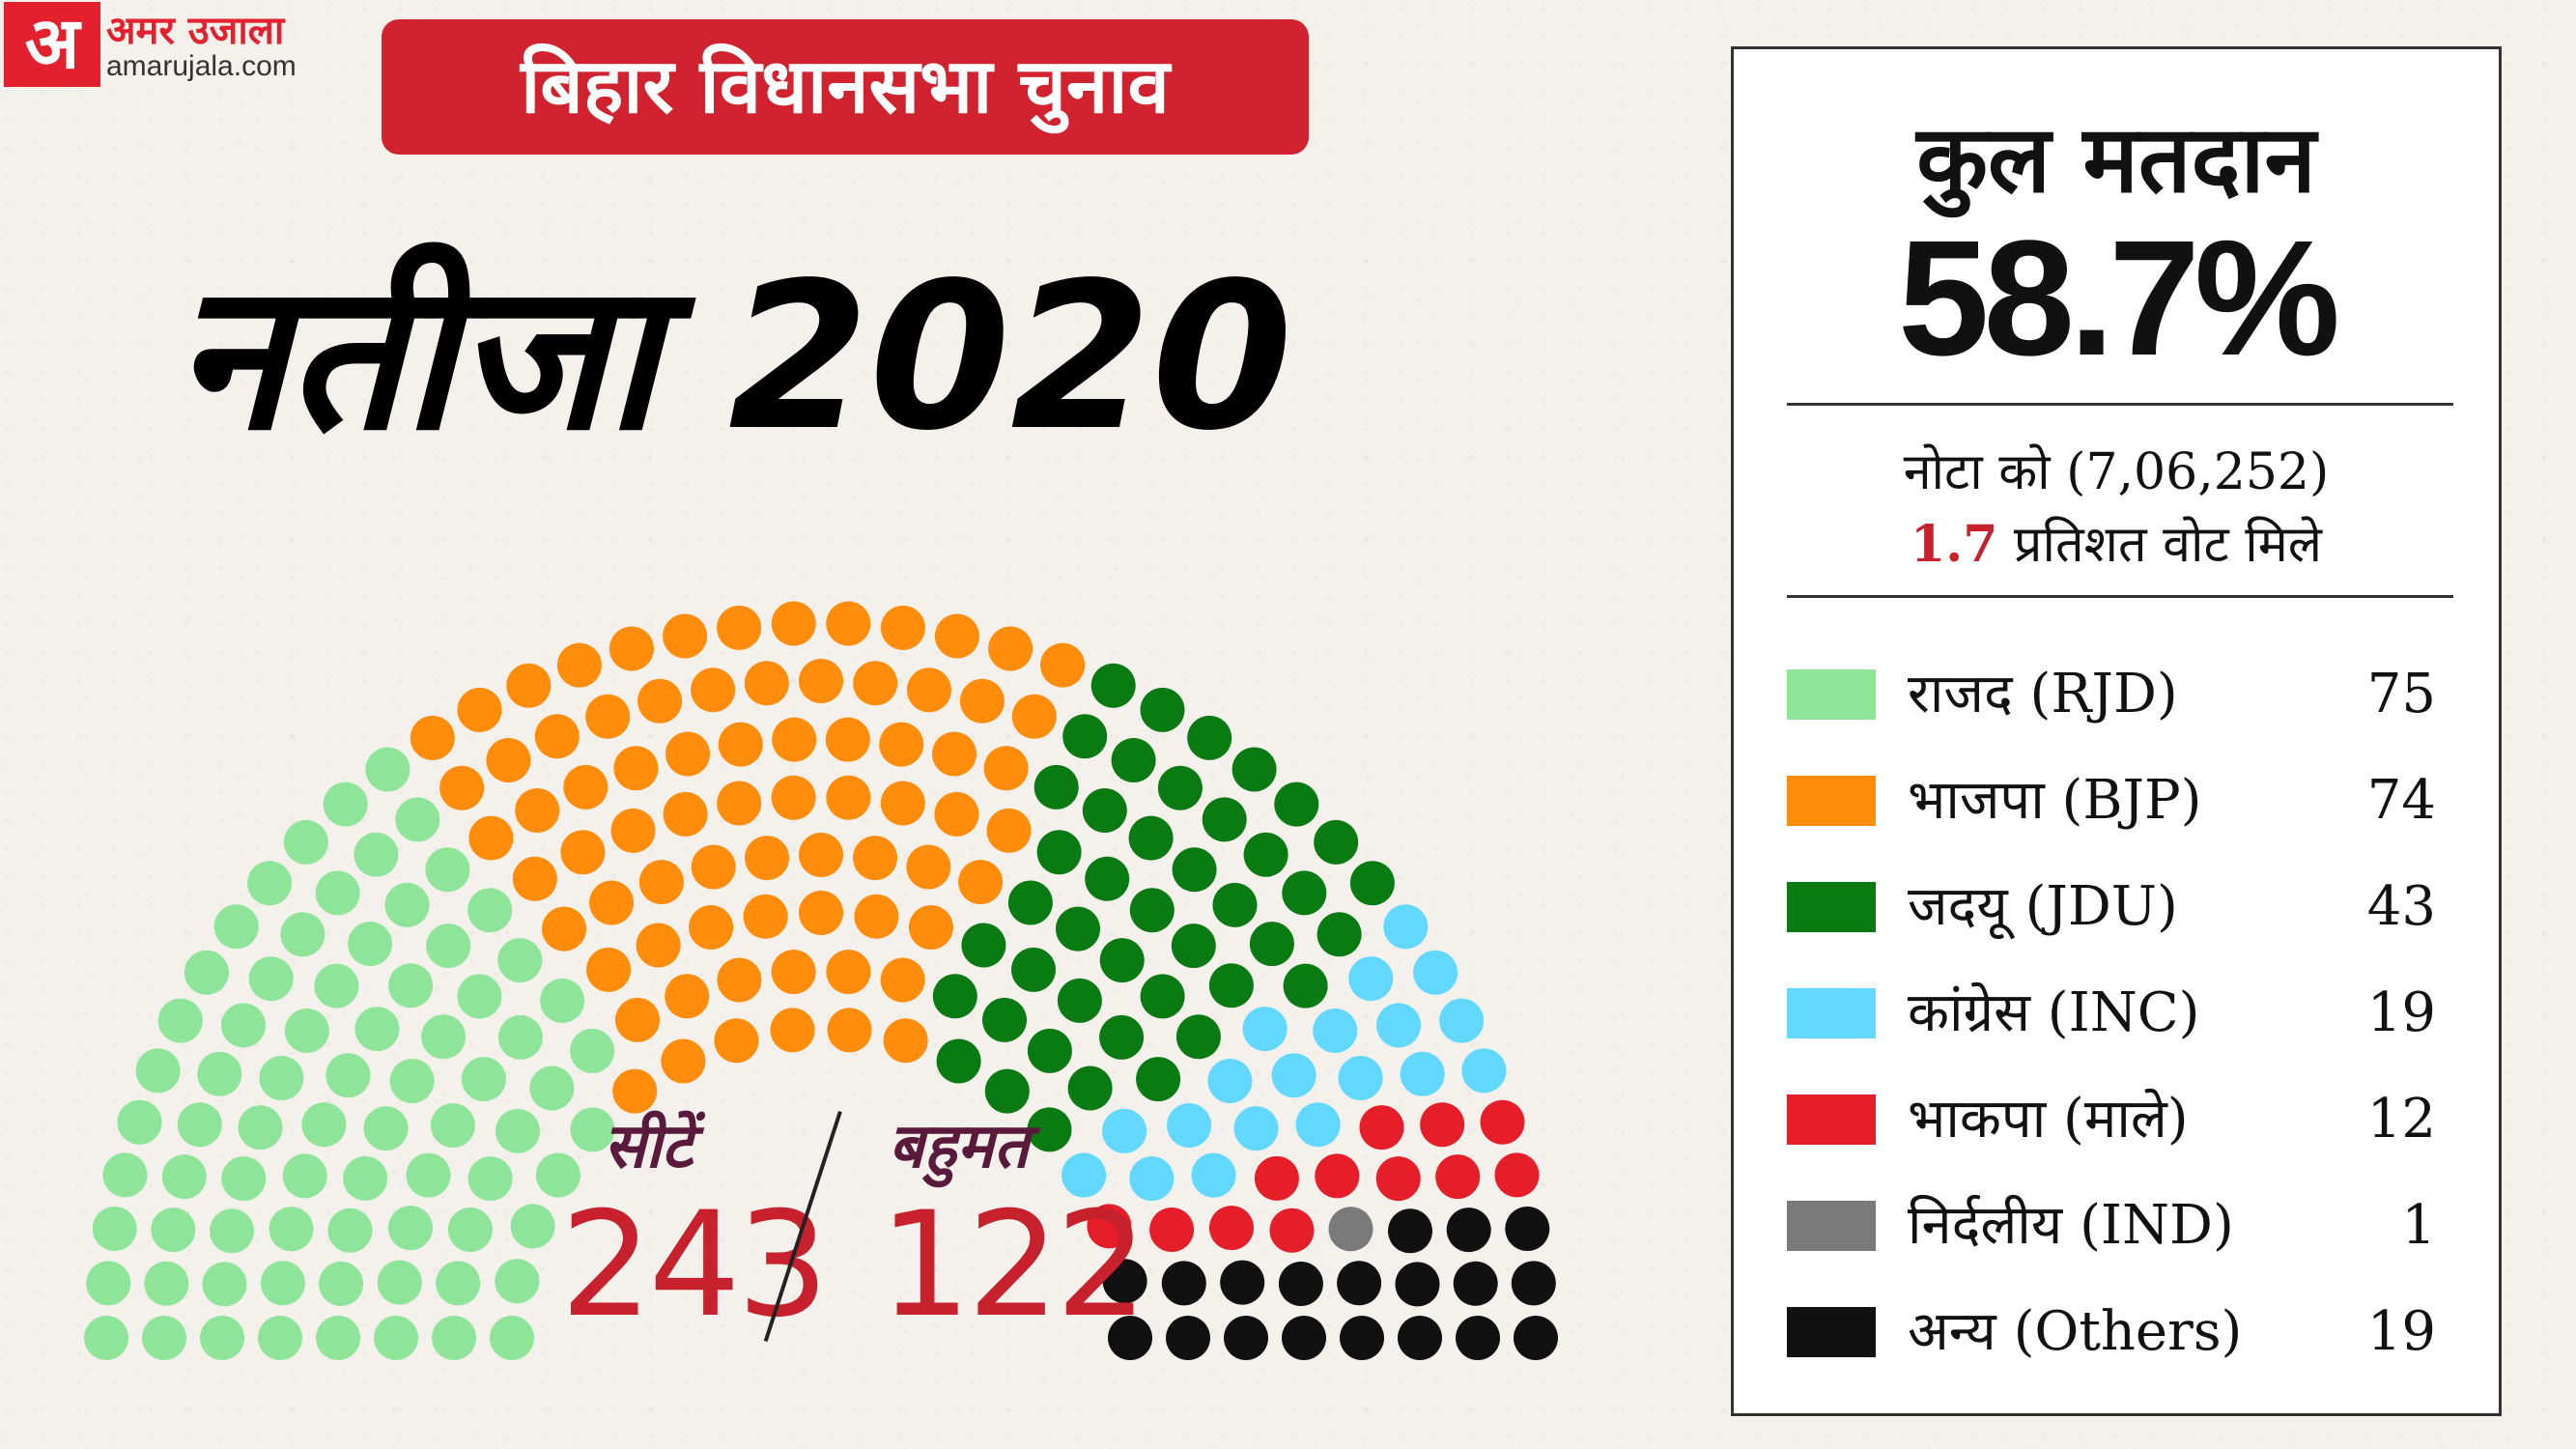  What do you see at coordinates (2054, 1012) in the screenshot?
I see `legend-label: कांग्रेस (INC)` at bounding box center [2054, 1012].